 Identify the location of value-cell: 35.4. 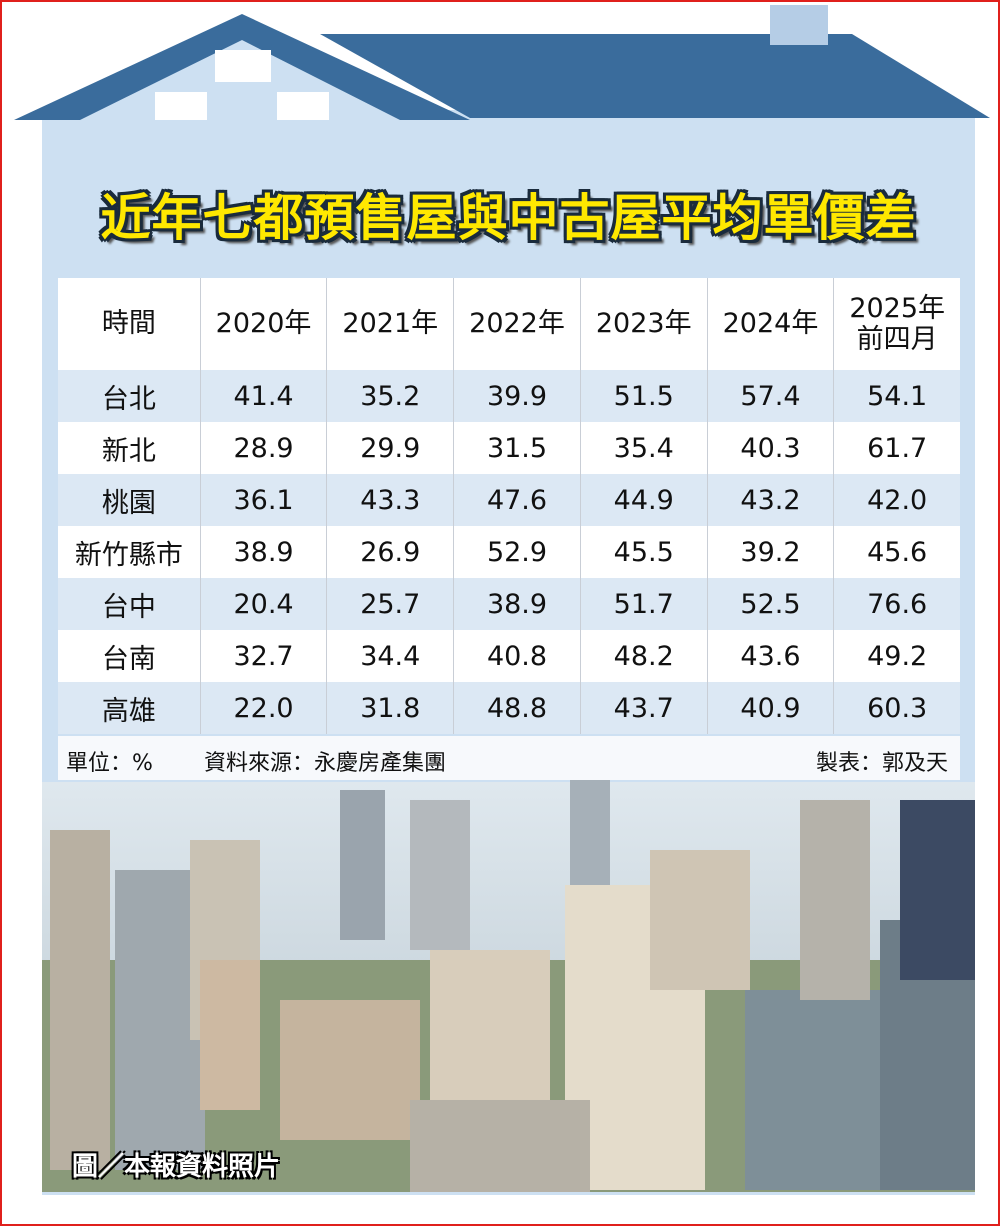
(643, 448).